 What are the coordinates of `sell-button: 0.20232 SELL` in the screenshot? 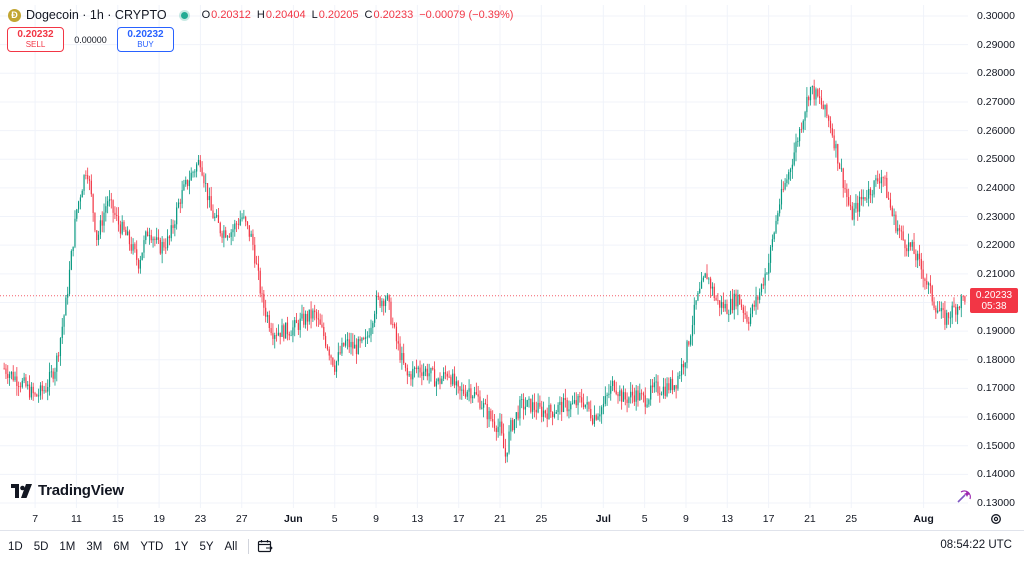 It's located at (35, 39).